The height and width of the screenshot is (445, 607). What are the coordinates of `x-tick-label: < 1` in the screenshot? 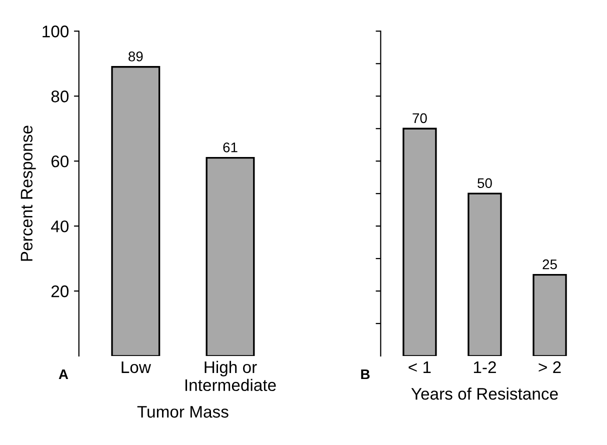 It's located at (419, 367).